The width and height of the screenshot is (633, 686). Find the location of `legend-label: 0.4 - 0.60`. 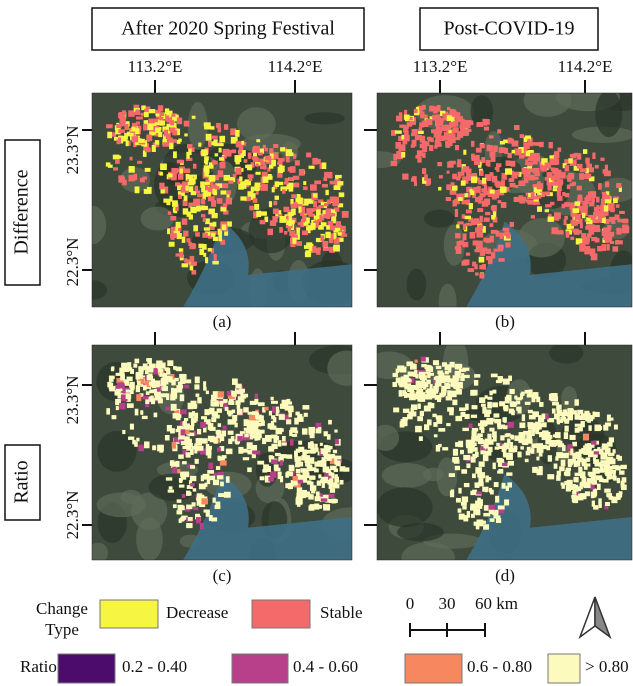

legend-label: 0.4 - 0.60 is located at coordinates (325, 666).